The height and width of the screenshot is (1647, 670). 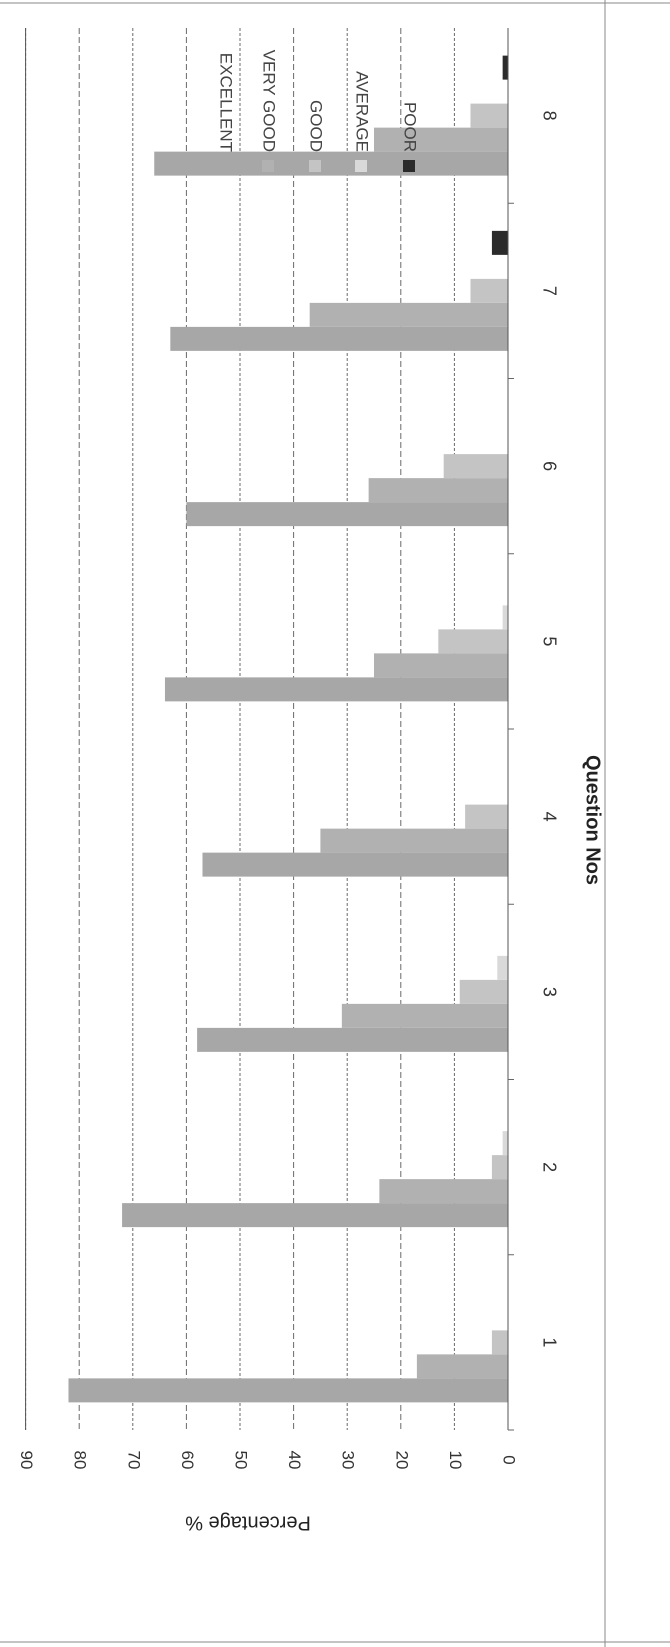 I want to click on value-tick-label: 40, so click(x=294, y=1460).